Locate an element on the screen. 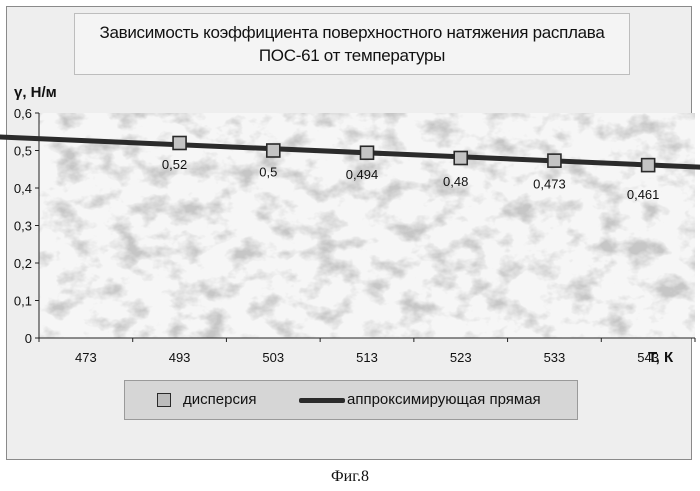 The height and width of the screenshot is (491, 700). x-tick-label: 533 is located at coordinates (555, 357).